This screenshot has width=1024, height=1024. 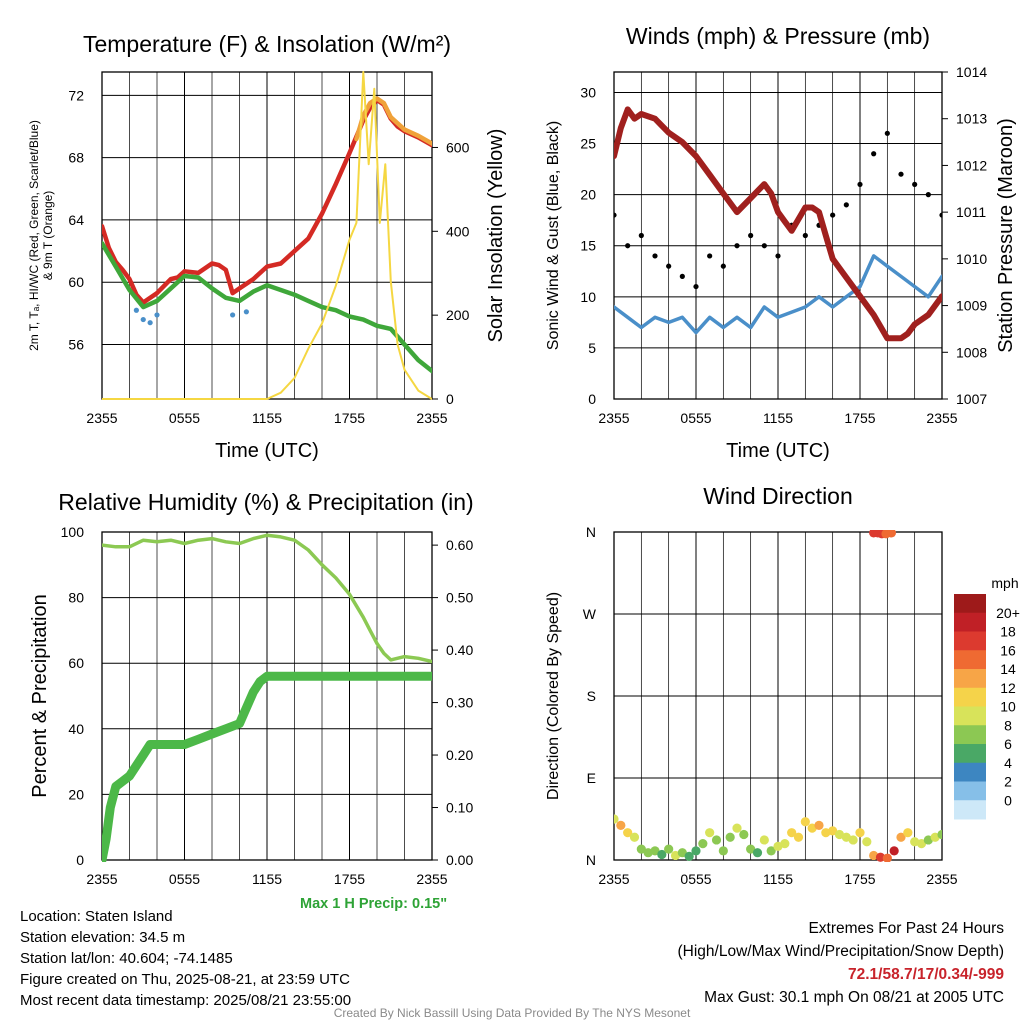 What do you see at coordinates (267, 44) in the screenshot?
I see `chart-title: Temperature (F) & Insolation (W/m²)` at bounding box center [267, 44].